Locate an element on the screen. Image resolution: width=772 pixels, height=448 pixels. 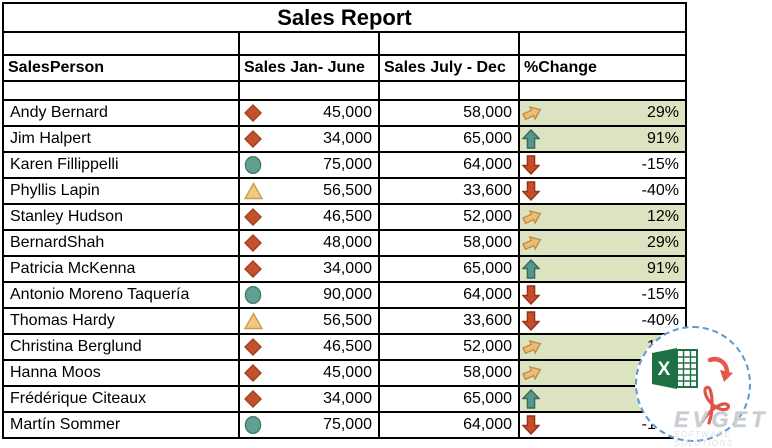
july-dec-value: 52,000 is located at coordinates (487, 216).